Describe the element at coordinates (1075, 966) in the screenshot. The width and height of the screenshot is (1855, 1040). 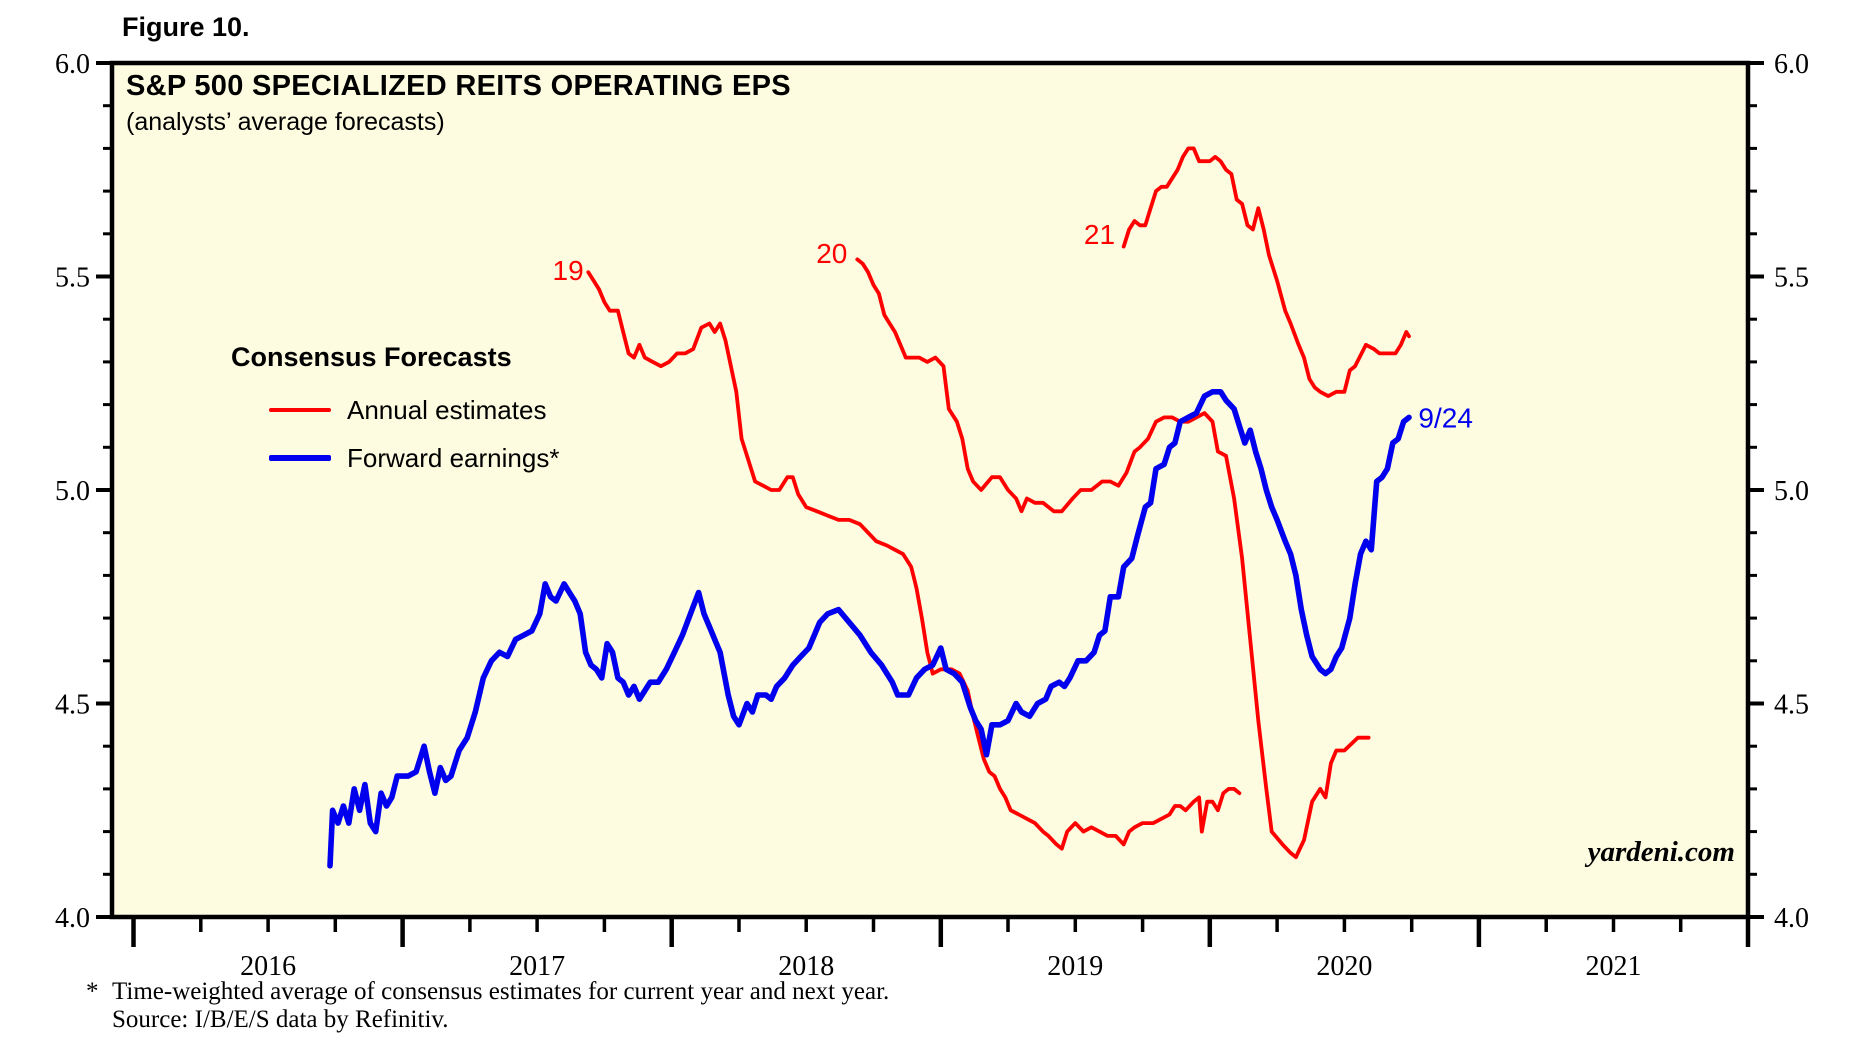
I see `x-axis-label: 2019` at that location.